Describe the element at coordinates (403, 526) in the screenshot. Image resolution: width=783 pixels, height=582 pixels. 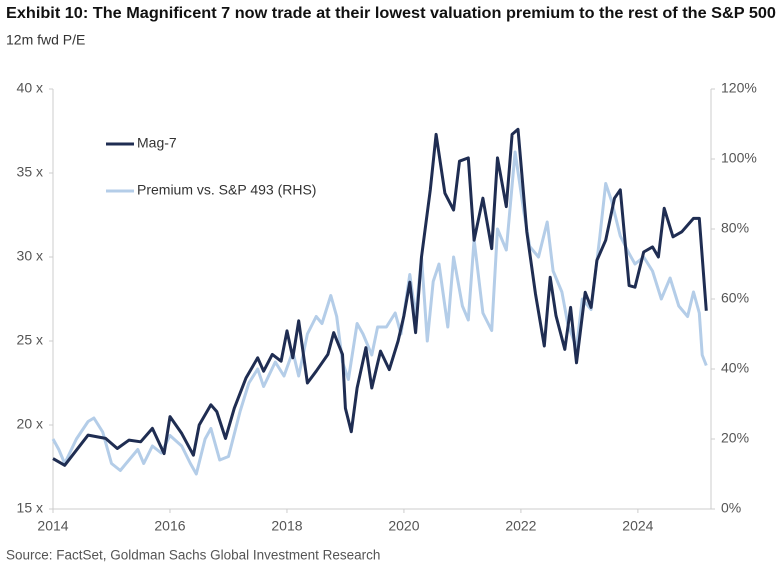
I see `x-tick-label: 2020` at that location.